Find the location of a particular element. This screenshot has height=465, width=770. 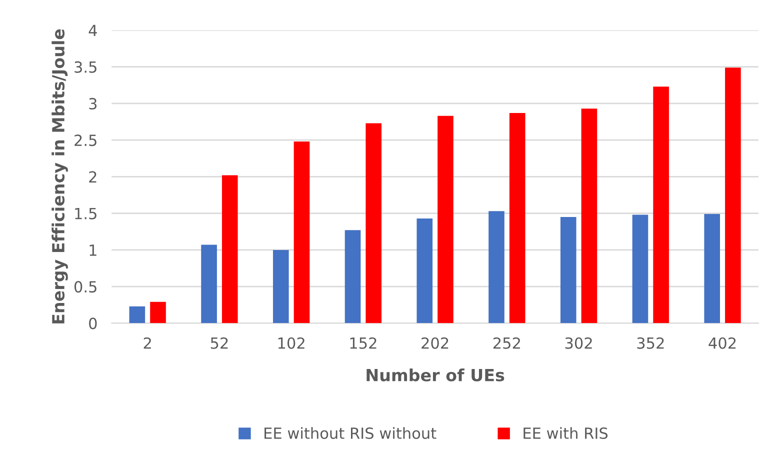

y-tick-label: 4 is located at coordinates (92, 30).